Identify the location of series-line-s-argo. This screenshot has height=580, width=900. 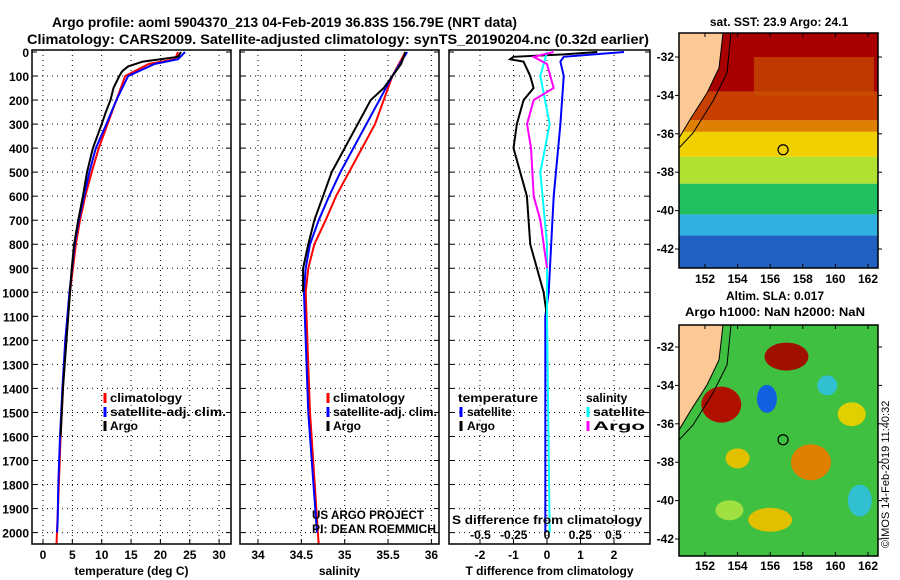
(540, 160).